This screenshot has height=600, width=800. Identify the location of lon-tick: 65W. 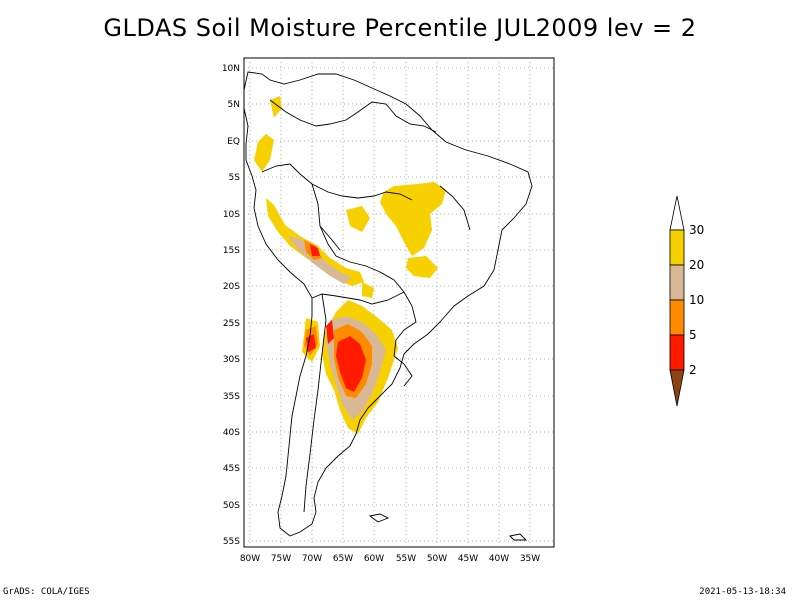
(343, 559).